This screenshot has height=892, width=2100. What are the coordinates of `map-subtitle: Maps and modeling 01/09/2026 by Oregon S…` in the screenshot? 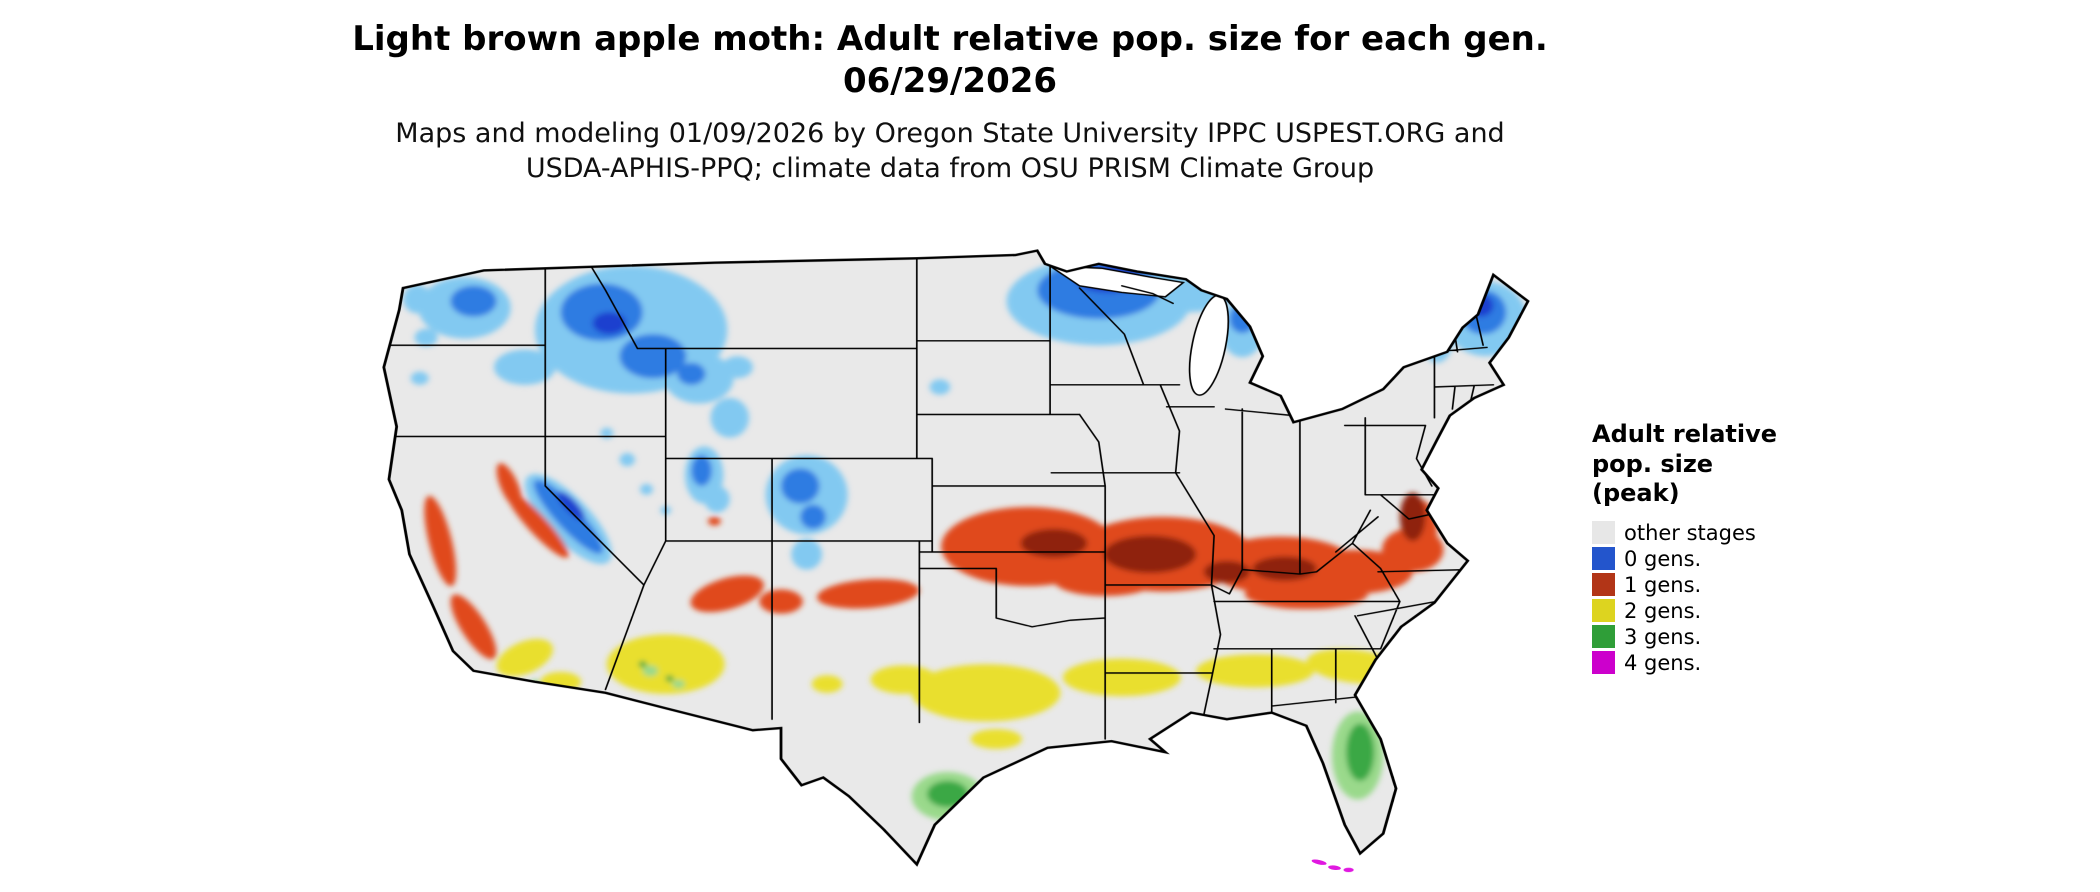 It's located at (950, 151).